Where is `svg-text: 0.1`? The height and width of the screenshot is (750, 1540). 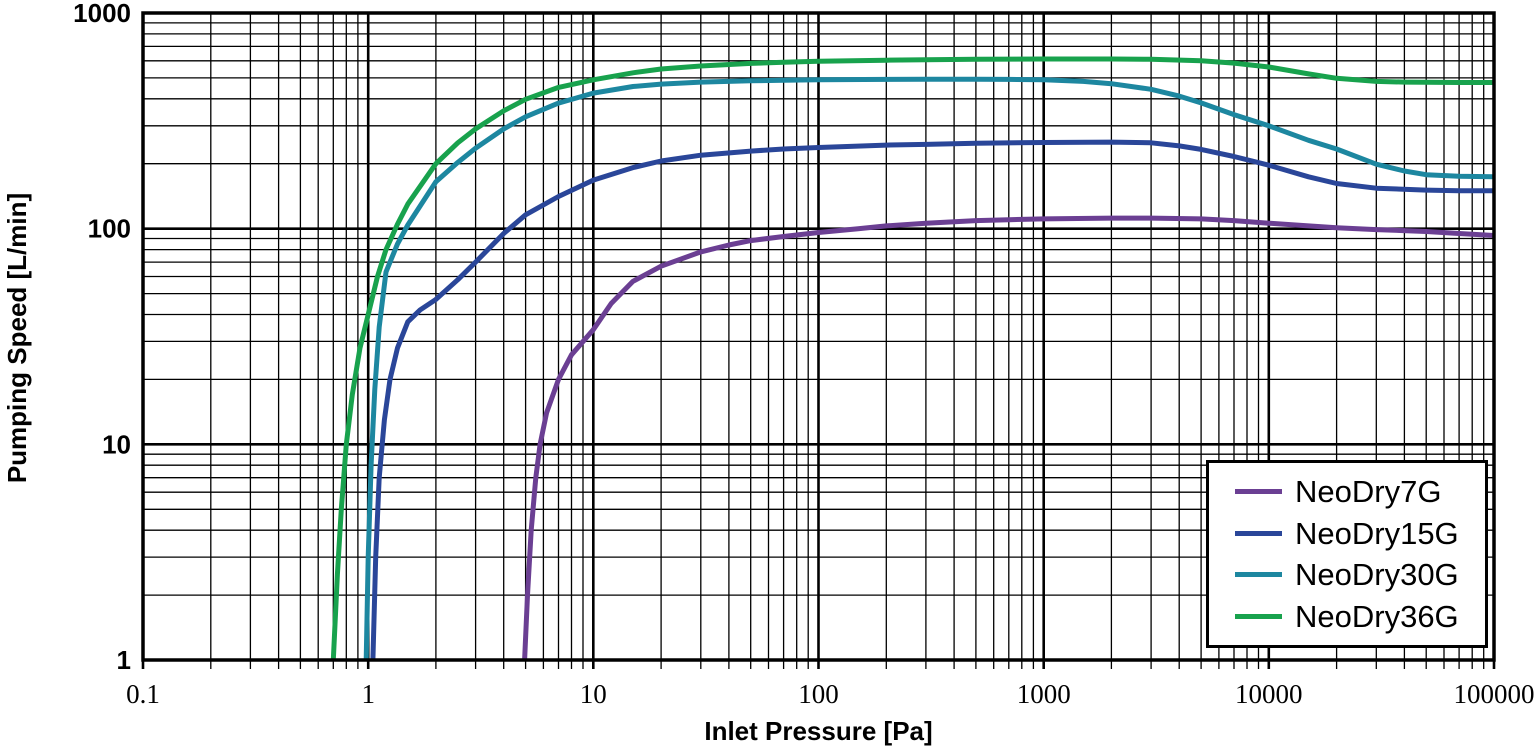 svg-text: 0.1 is located at coordinates (143, 694).